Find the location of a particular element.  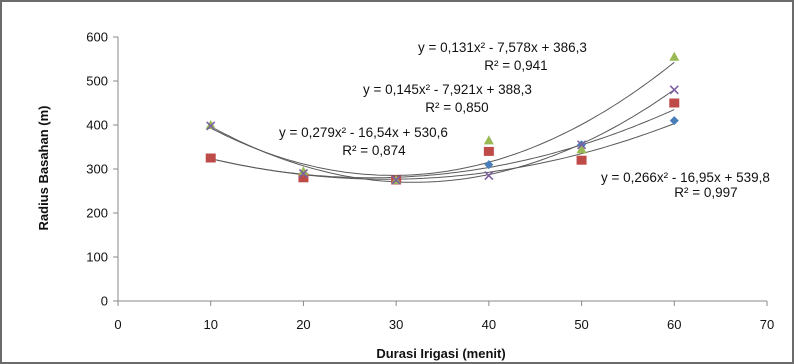

r-squared-label: R² = 0,941 is located at coordinates (515, 65).